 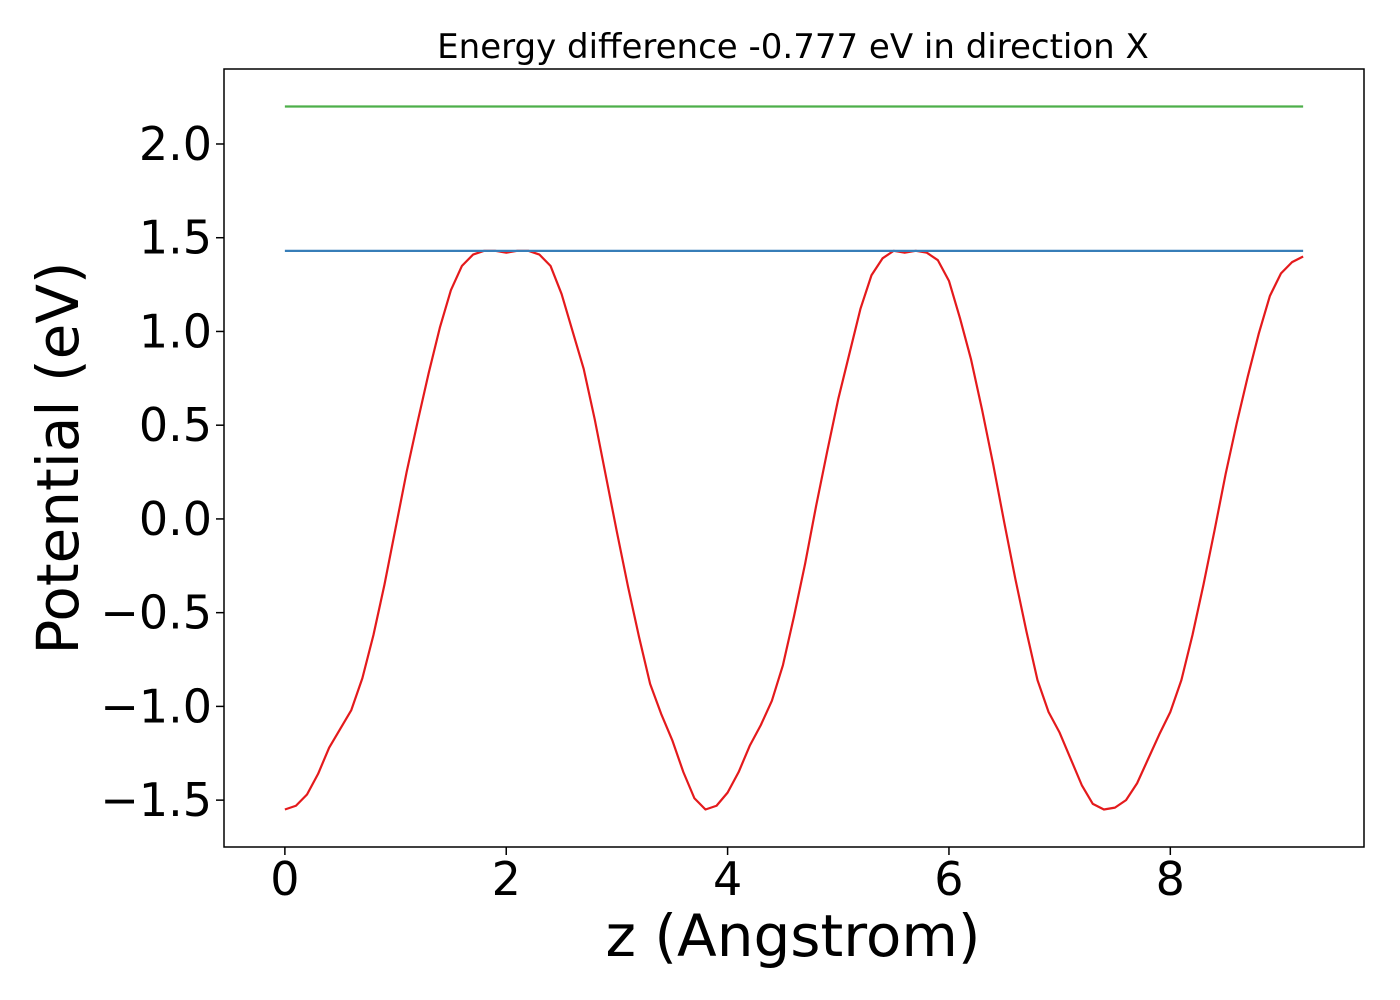 What do you see at coordinates (175, 519) in the screenshot?
I see `y-tick-label: 0.0` at bounding box center [175, 519].